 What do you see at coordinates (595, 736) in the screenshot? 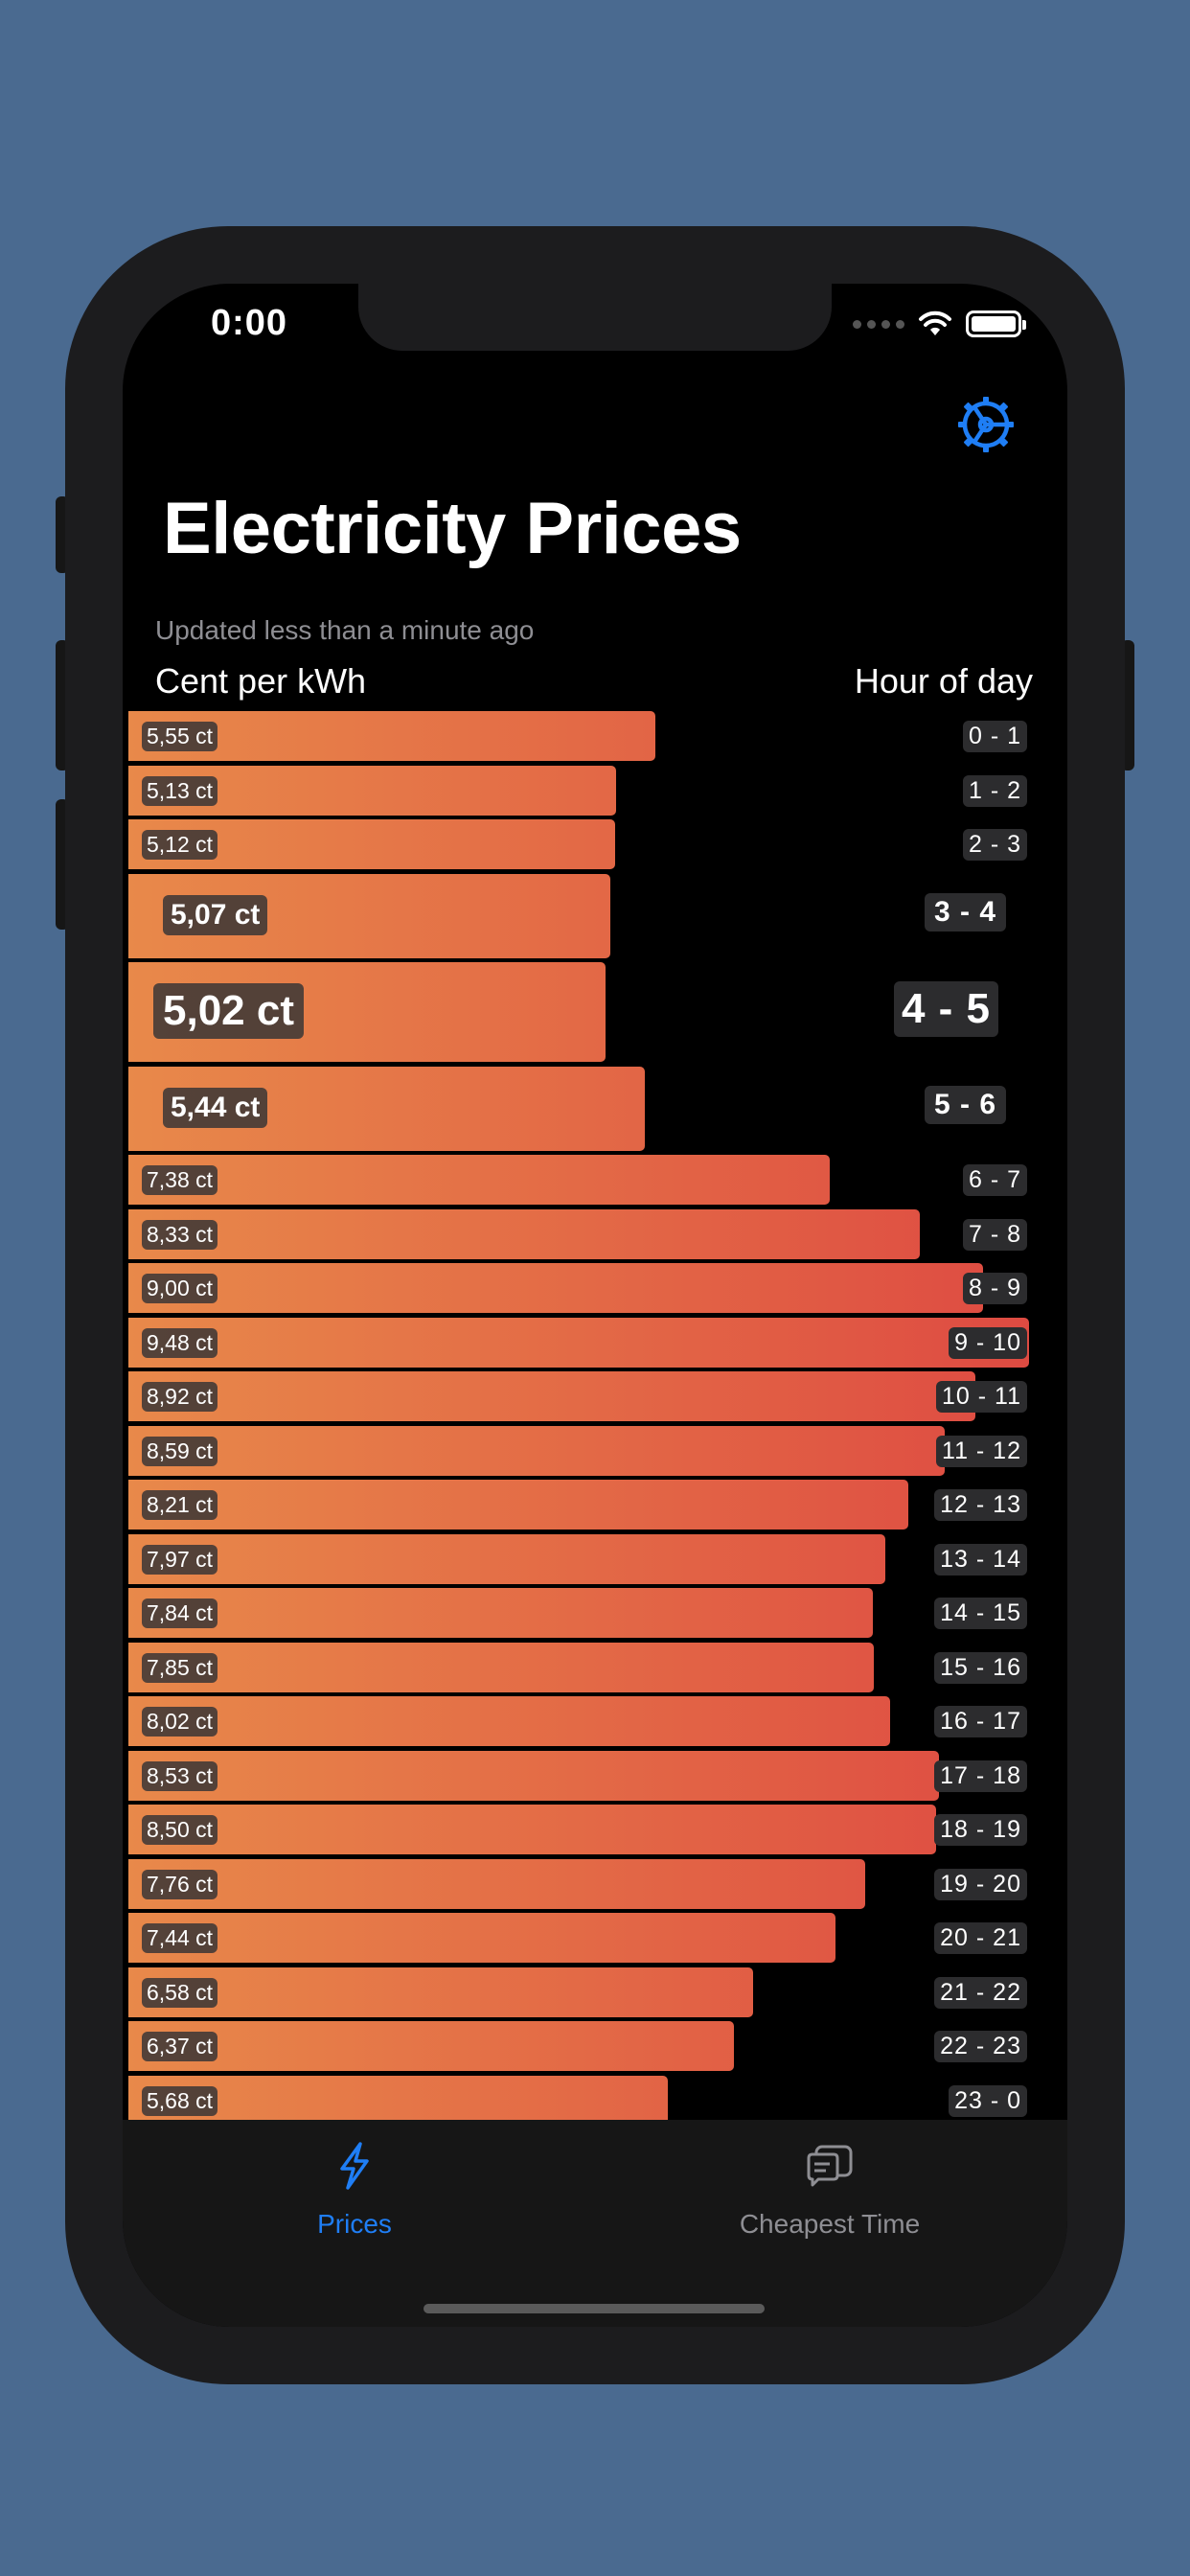
I see `chart-row: 5,55 ct 0 - 1` at bounding box center [595, 736].